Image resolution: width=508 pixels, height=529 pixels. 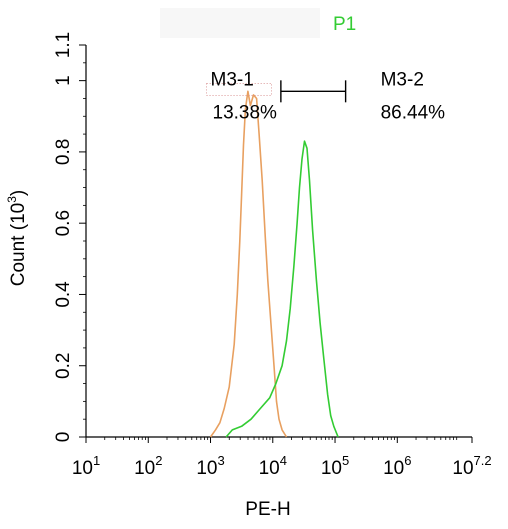 I want to click on x-tick-label-1: 10², so click(x=148, y=466).